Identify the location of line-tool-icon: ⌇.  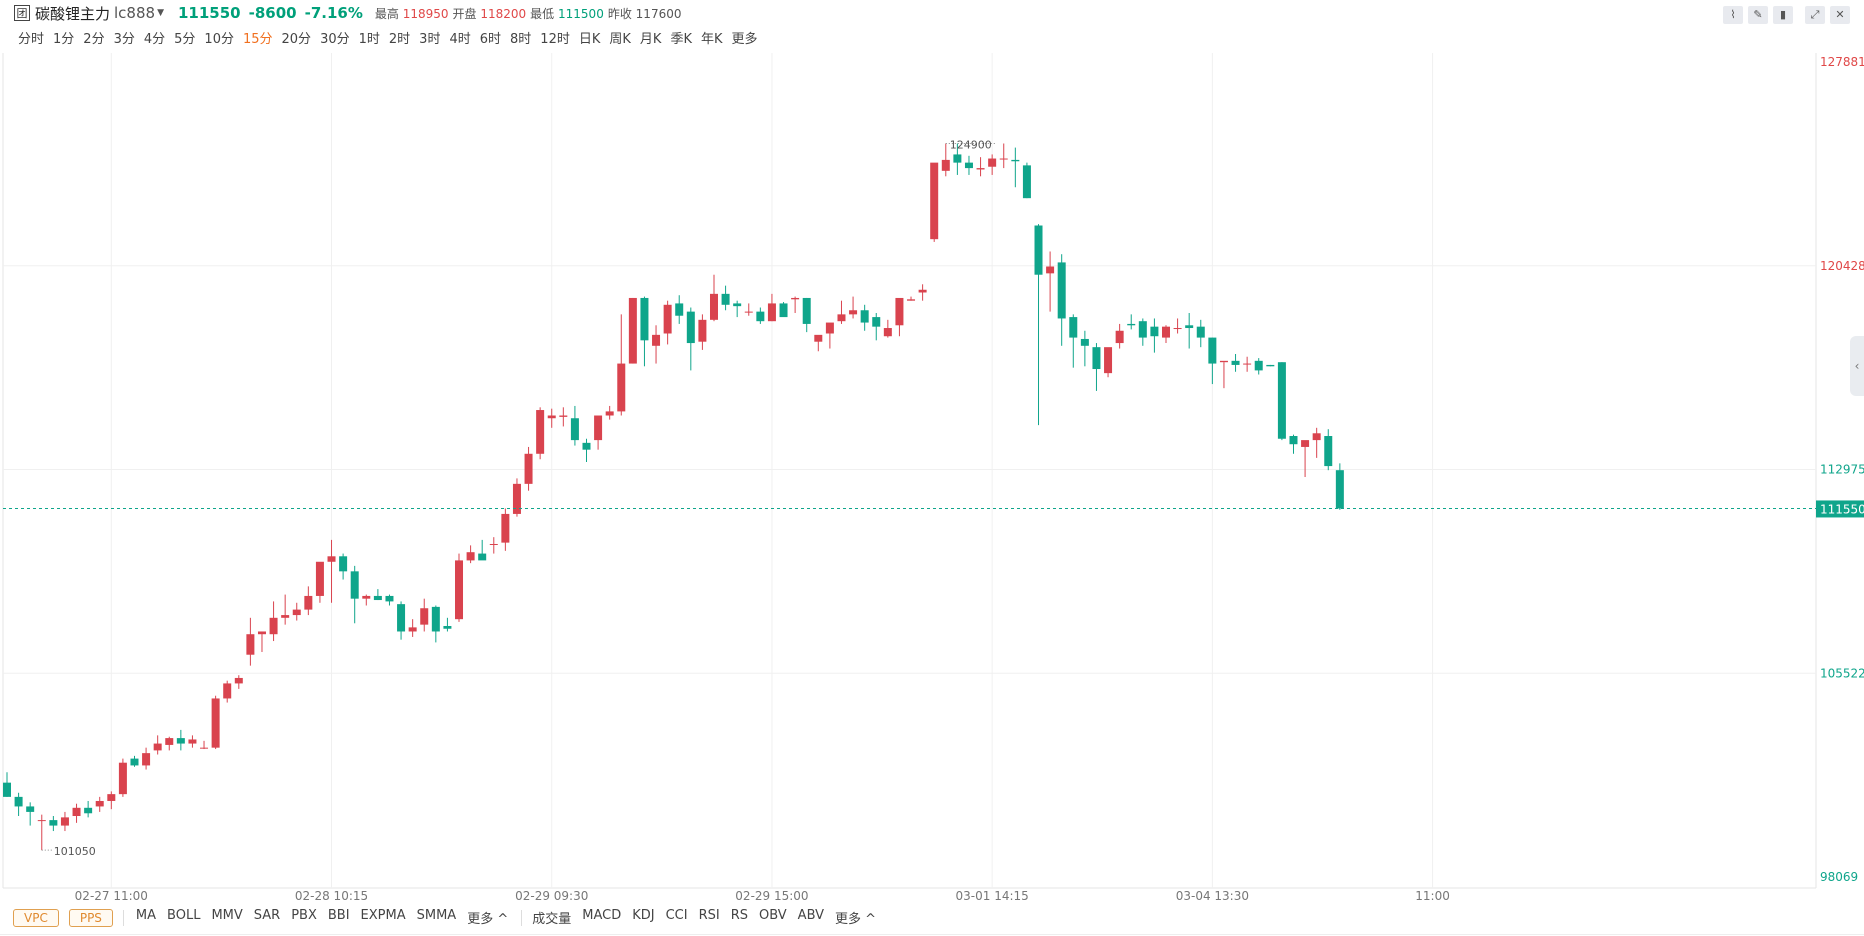
(1733, 15).